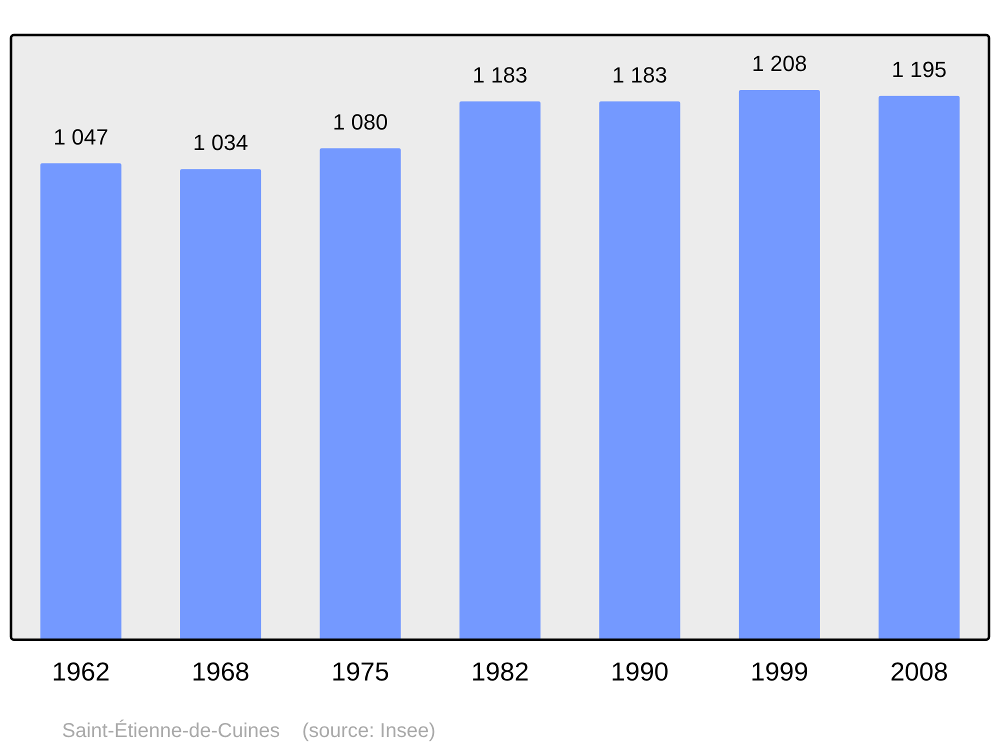 This screenshot has height=747, width=1000. What do you see at coordinates (919, 671) in the screenshot?
I see `x-tick-label: 2008` at bounding box center [919, 671].